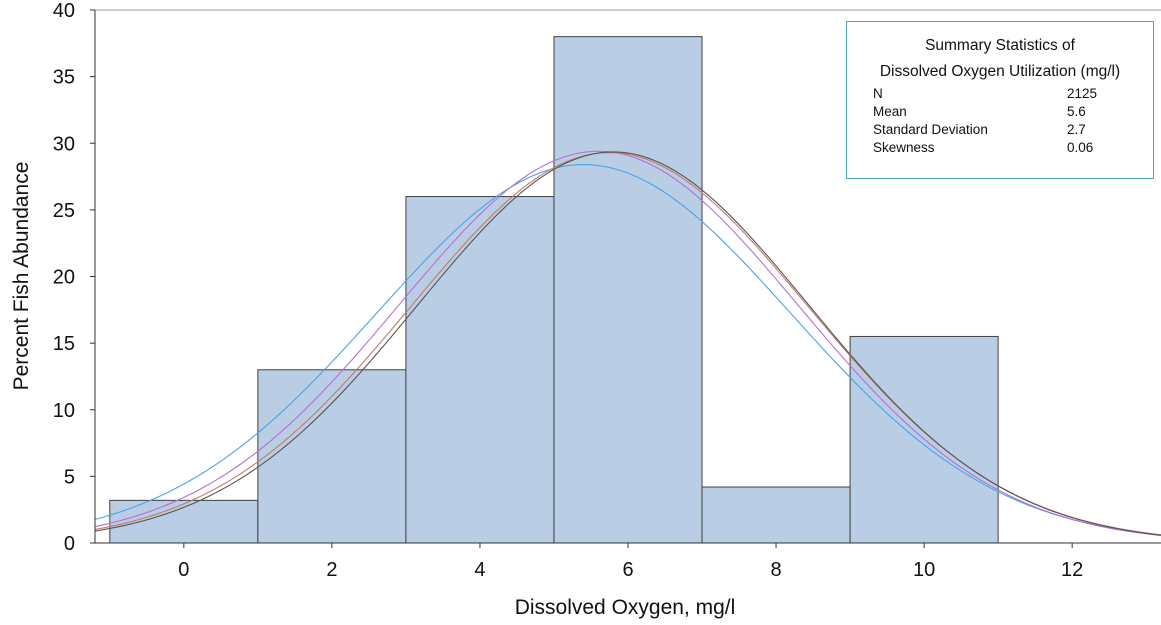 The width and height of the screenshot is (1161, 625). I want to click on x-tick-label: 8, so click(775, 570).